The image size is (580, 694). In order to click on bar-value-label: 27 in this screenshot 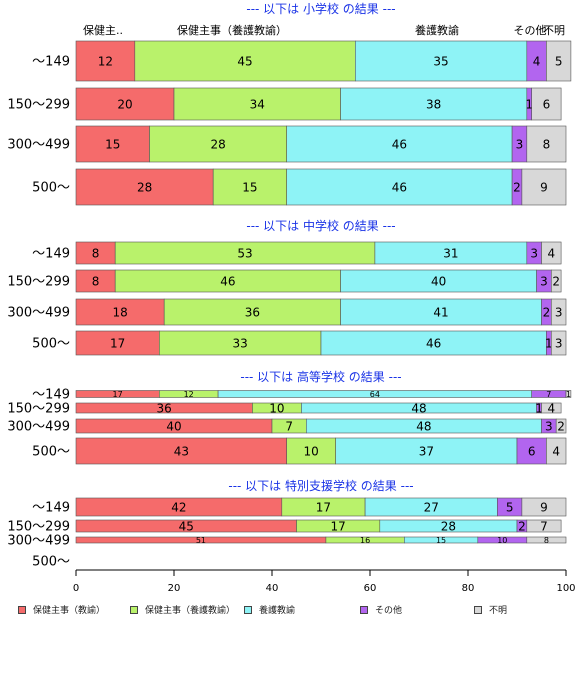, I will do `click(431, 508)`.